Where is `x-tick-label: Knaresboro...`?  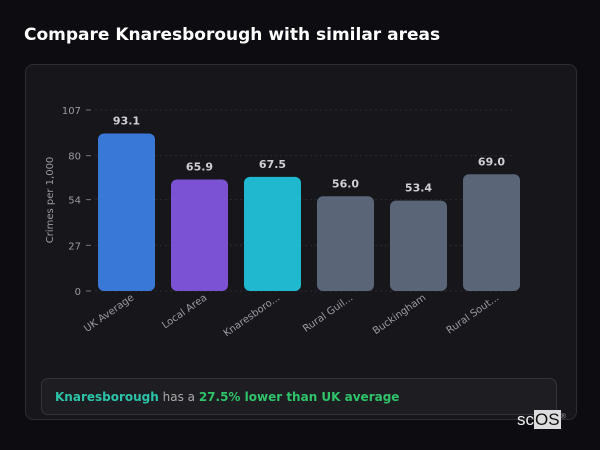 x-tick-label: Knaresboro... is located at coordinates (252, 315).